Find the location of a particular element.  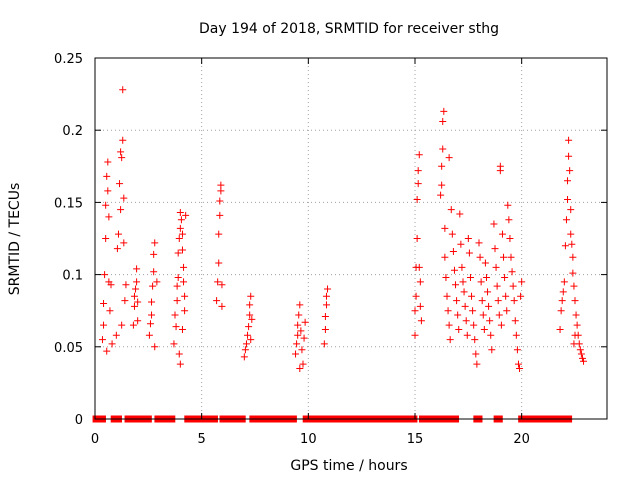

y-tick-label: 0 is located at coordinates (79, 420).